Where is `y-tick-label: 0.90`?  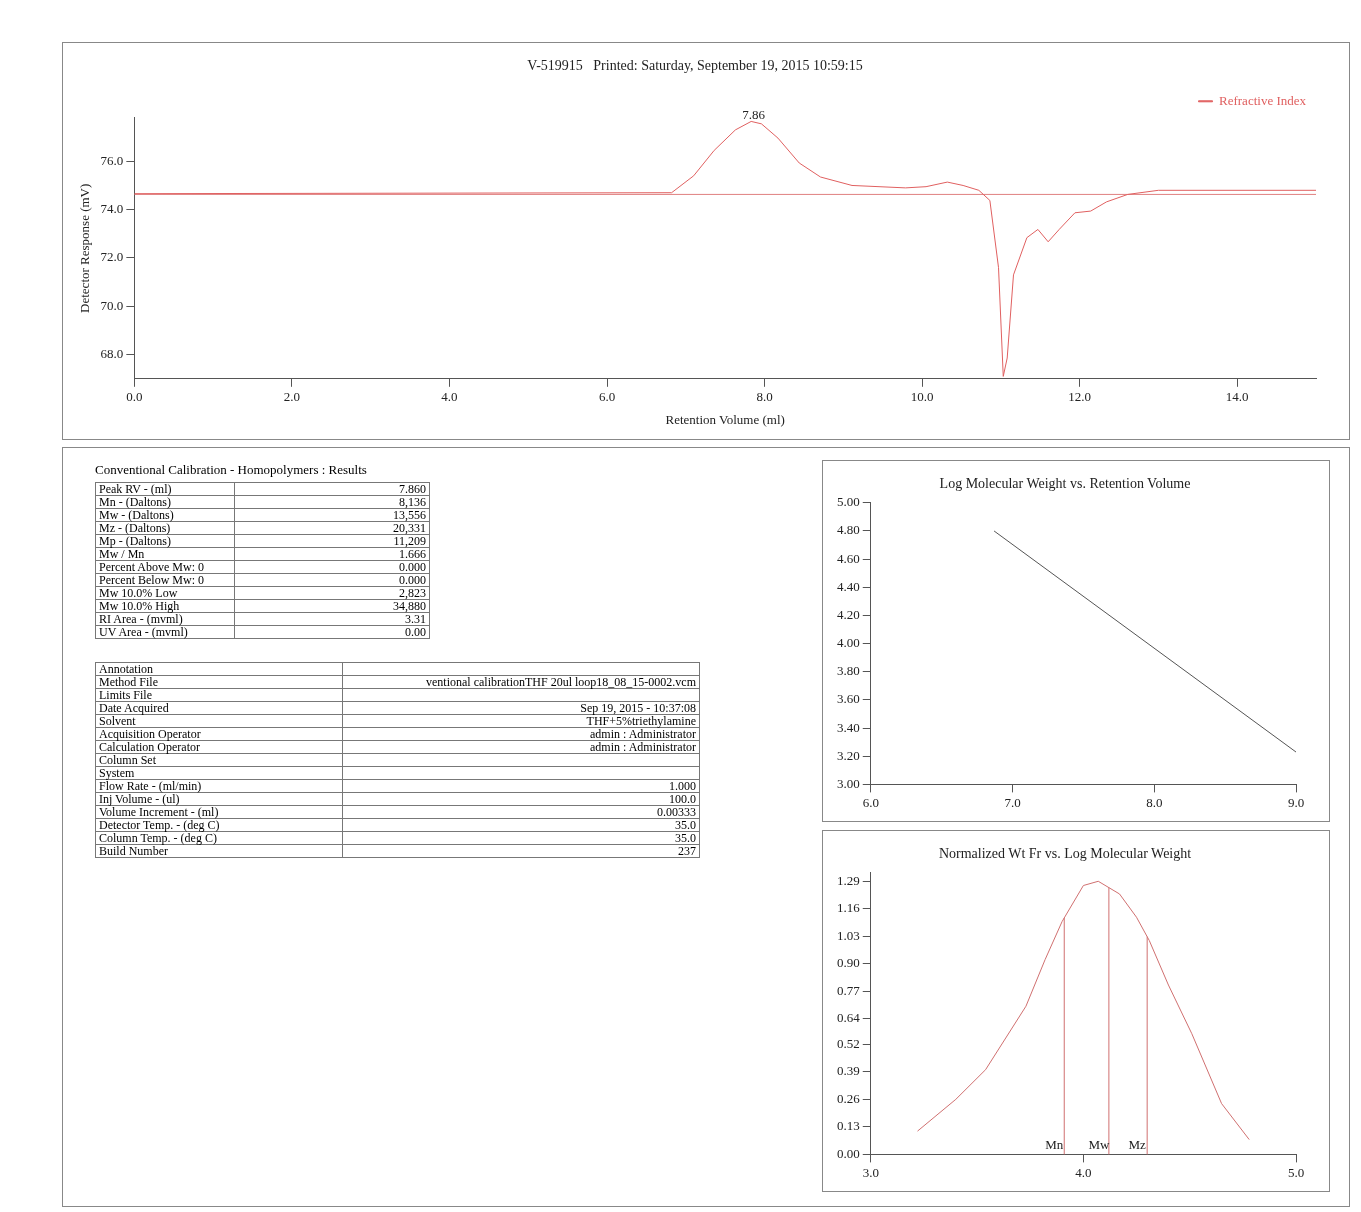 y-tick-label: 0.90 is located at coordinates (848, 963).